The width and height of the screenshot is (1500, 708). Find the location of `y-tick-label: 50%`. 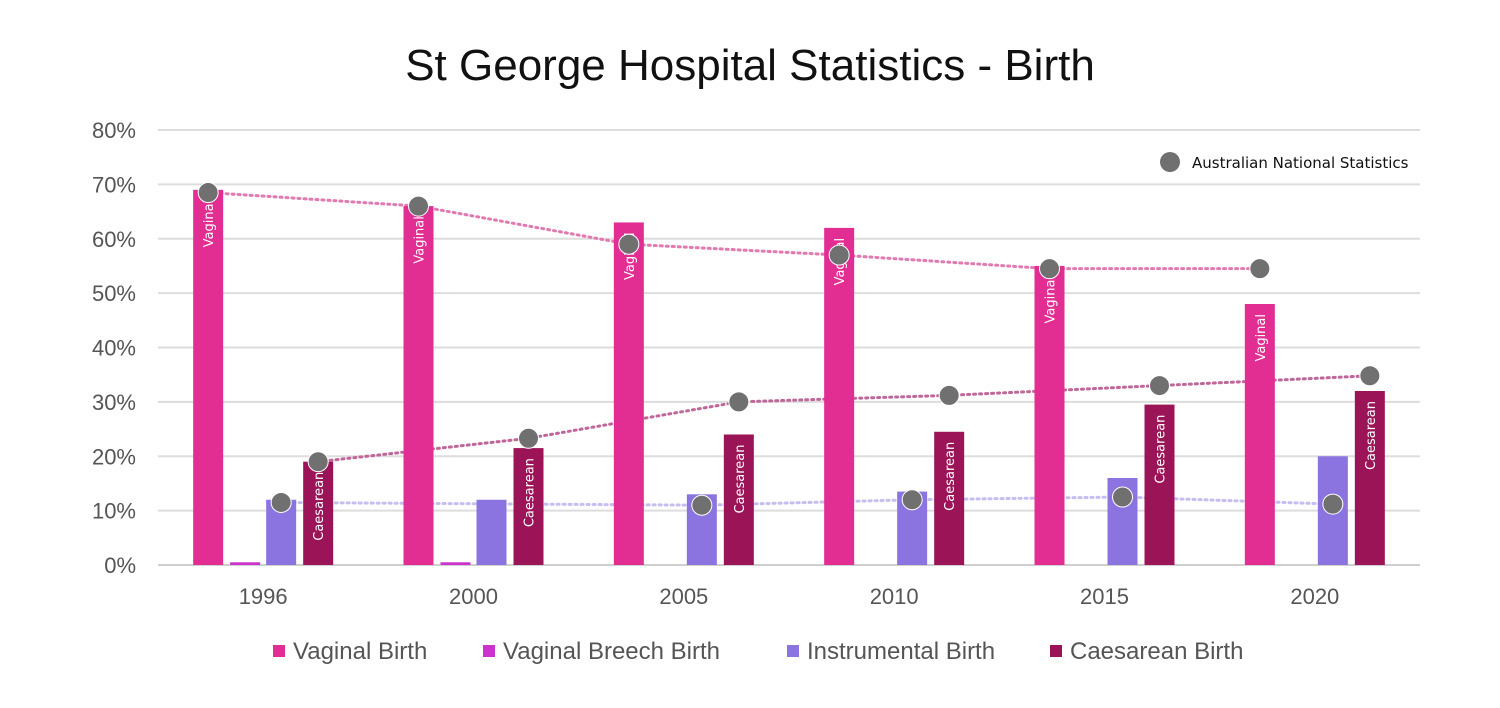

y-tick-label: 50% is located at coordinates (114, 293).